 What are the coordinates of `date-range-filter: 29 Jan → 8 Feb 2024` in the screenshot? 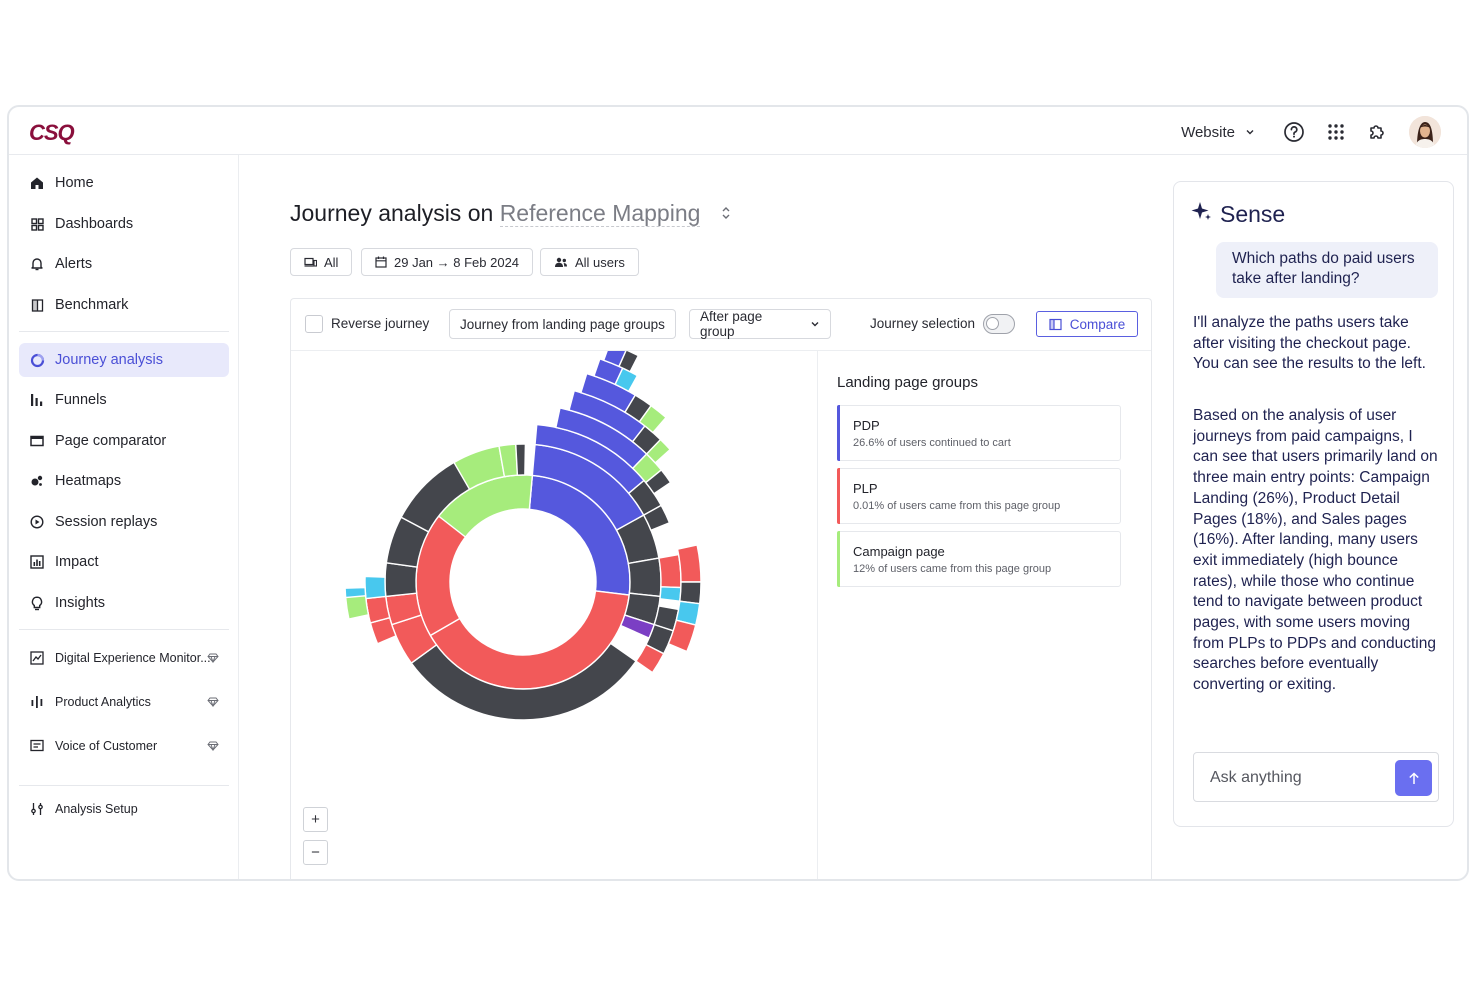 It's located at (447, 262).